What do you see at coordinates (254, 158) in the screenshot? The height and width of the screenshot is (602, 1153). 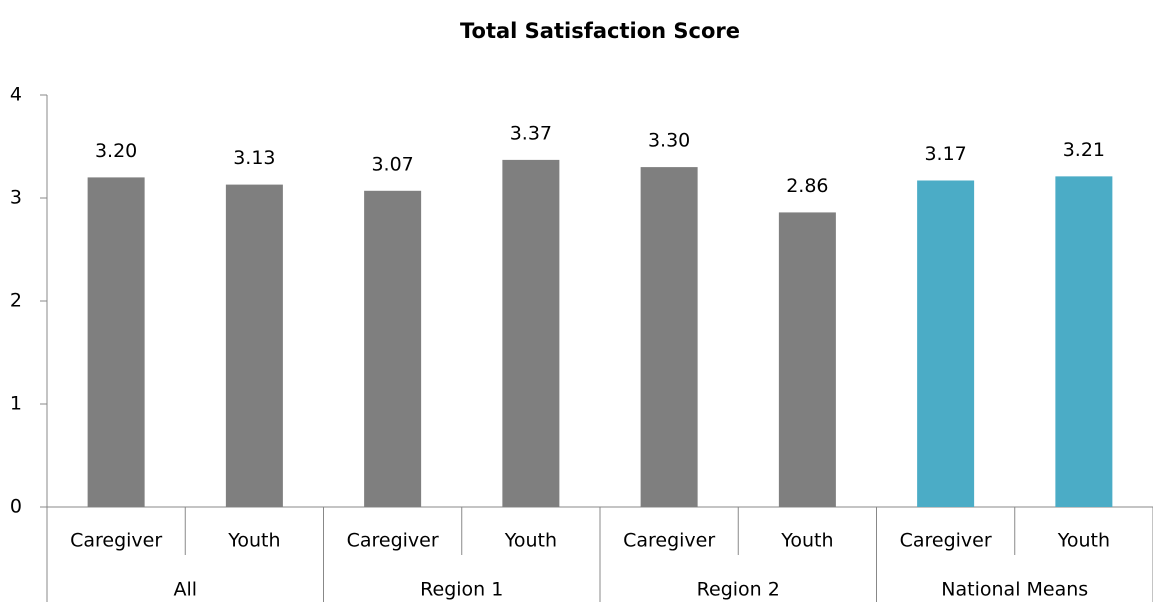 I see `value-label: 3.13` at bounding box center [254, 158].